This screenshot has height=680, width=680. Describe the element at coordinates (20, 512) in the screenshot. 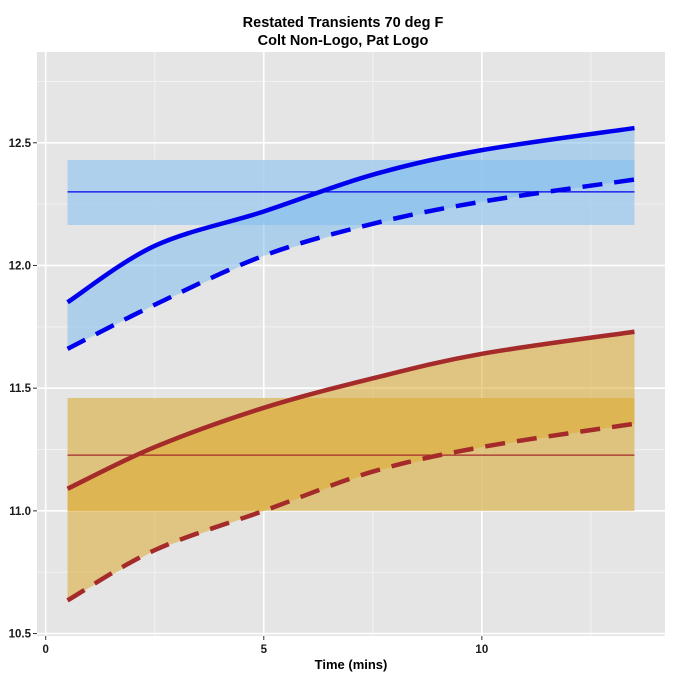

I see `y-tick-label: 11.0` at that location.